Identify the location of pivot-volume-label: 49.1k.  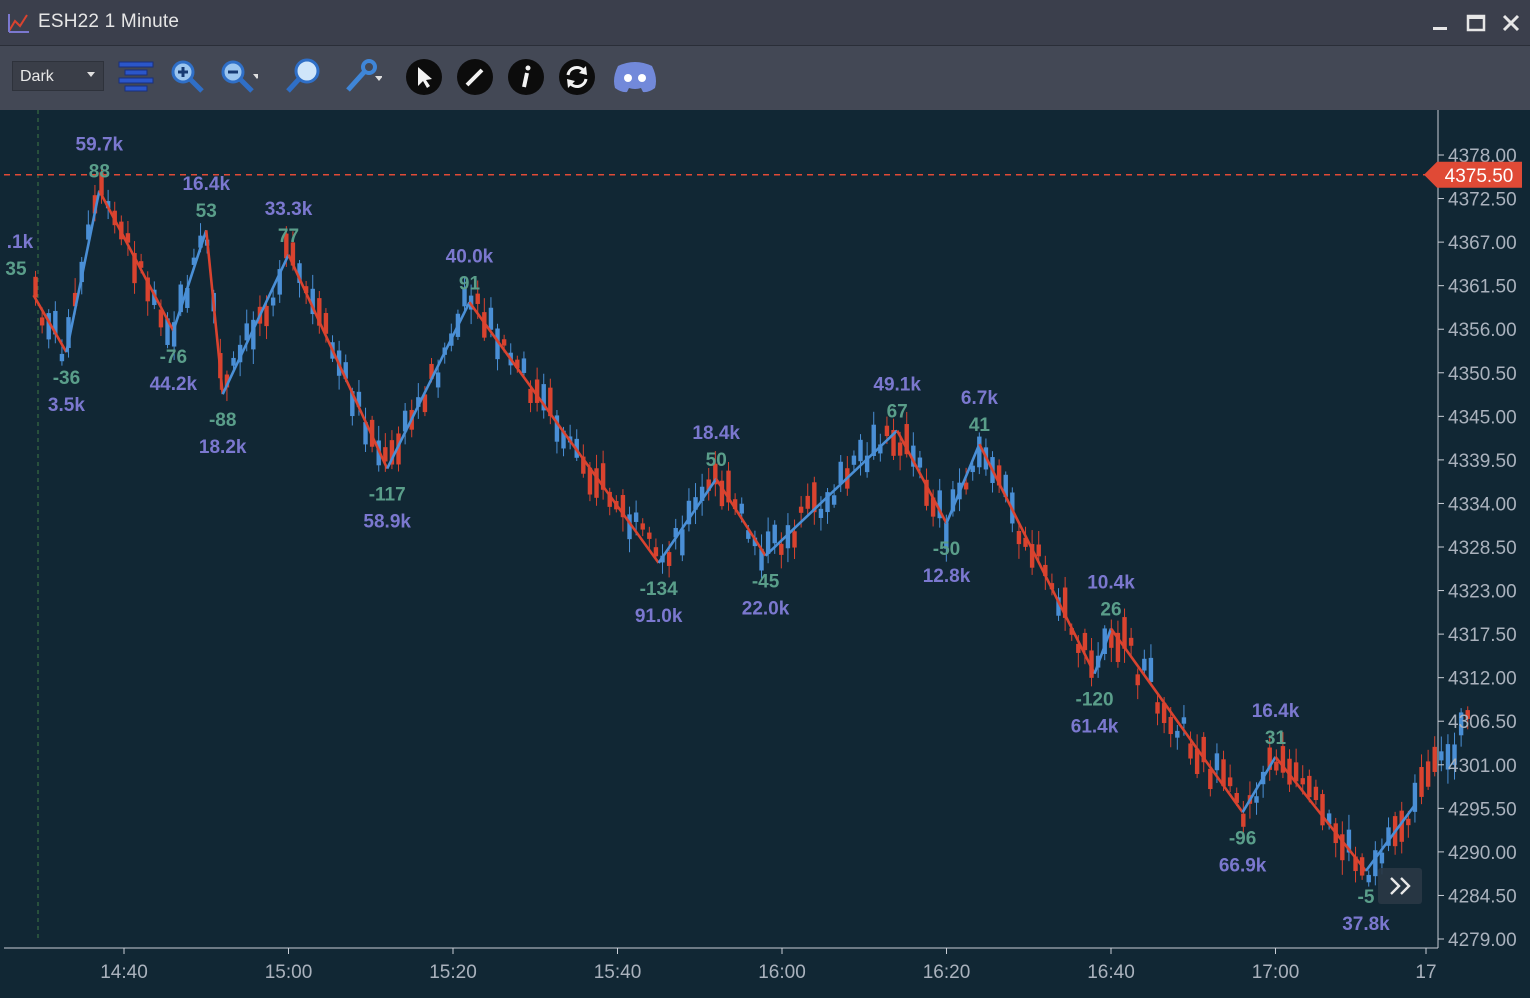
(897, 385).